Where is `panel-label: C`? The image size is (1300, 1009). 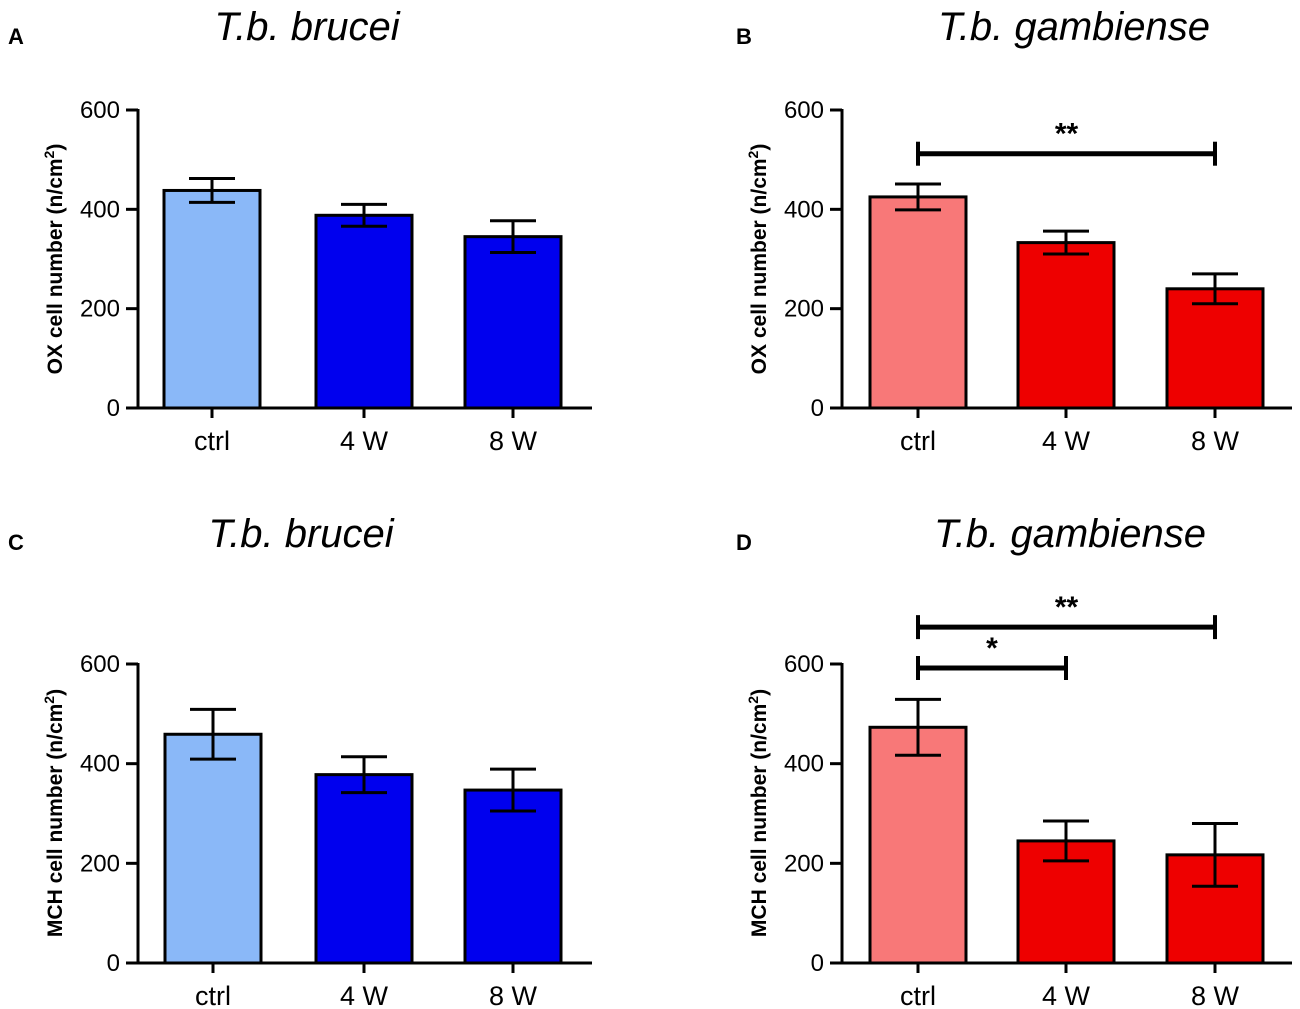
panel-label: C is located at coordinates (16, 542).